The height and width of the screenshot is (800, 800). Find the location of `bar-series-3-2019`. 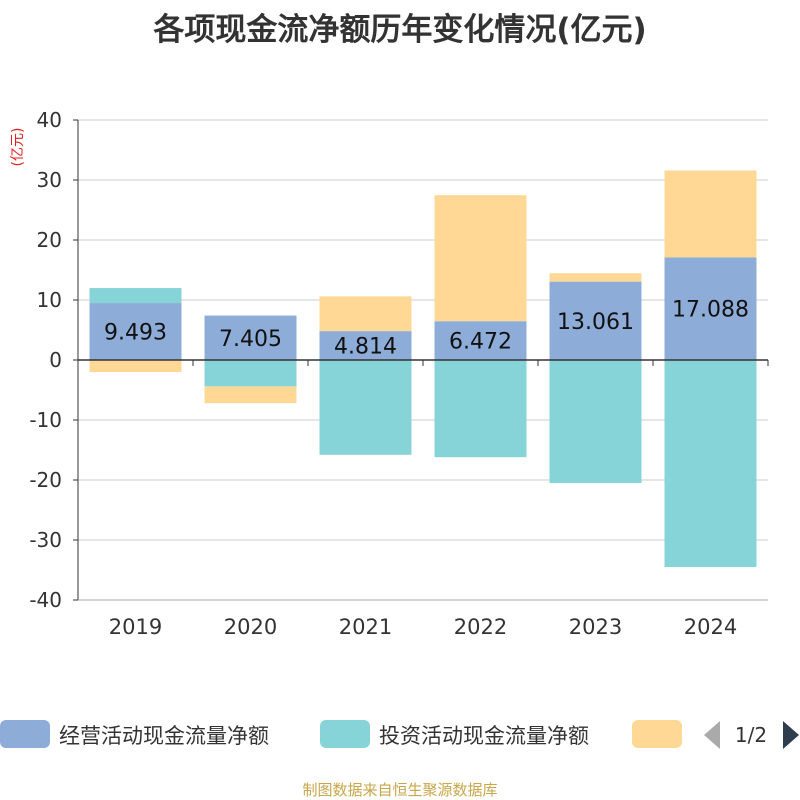

bar-series-3-2019 is located at coordinates (135, 366).